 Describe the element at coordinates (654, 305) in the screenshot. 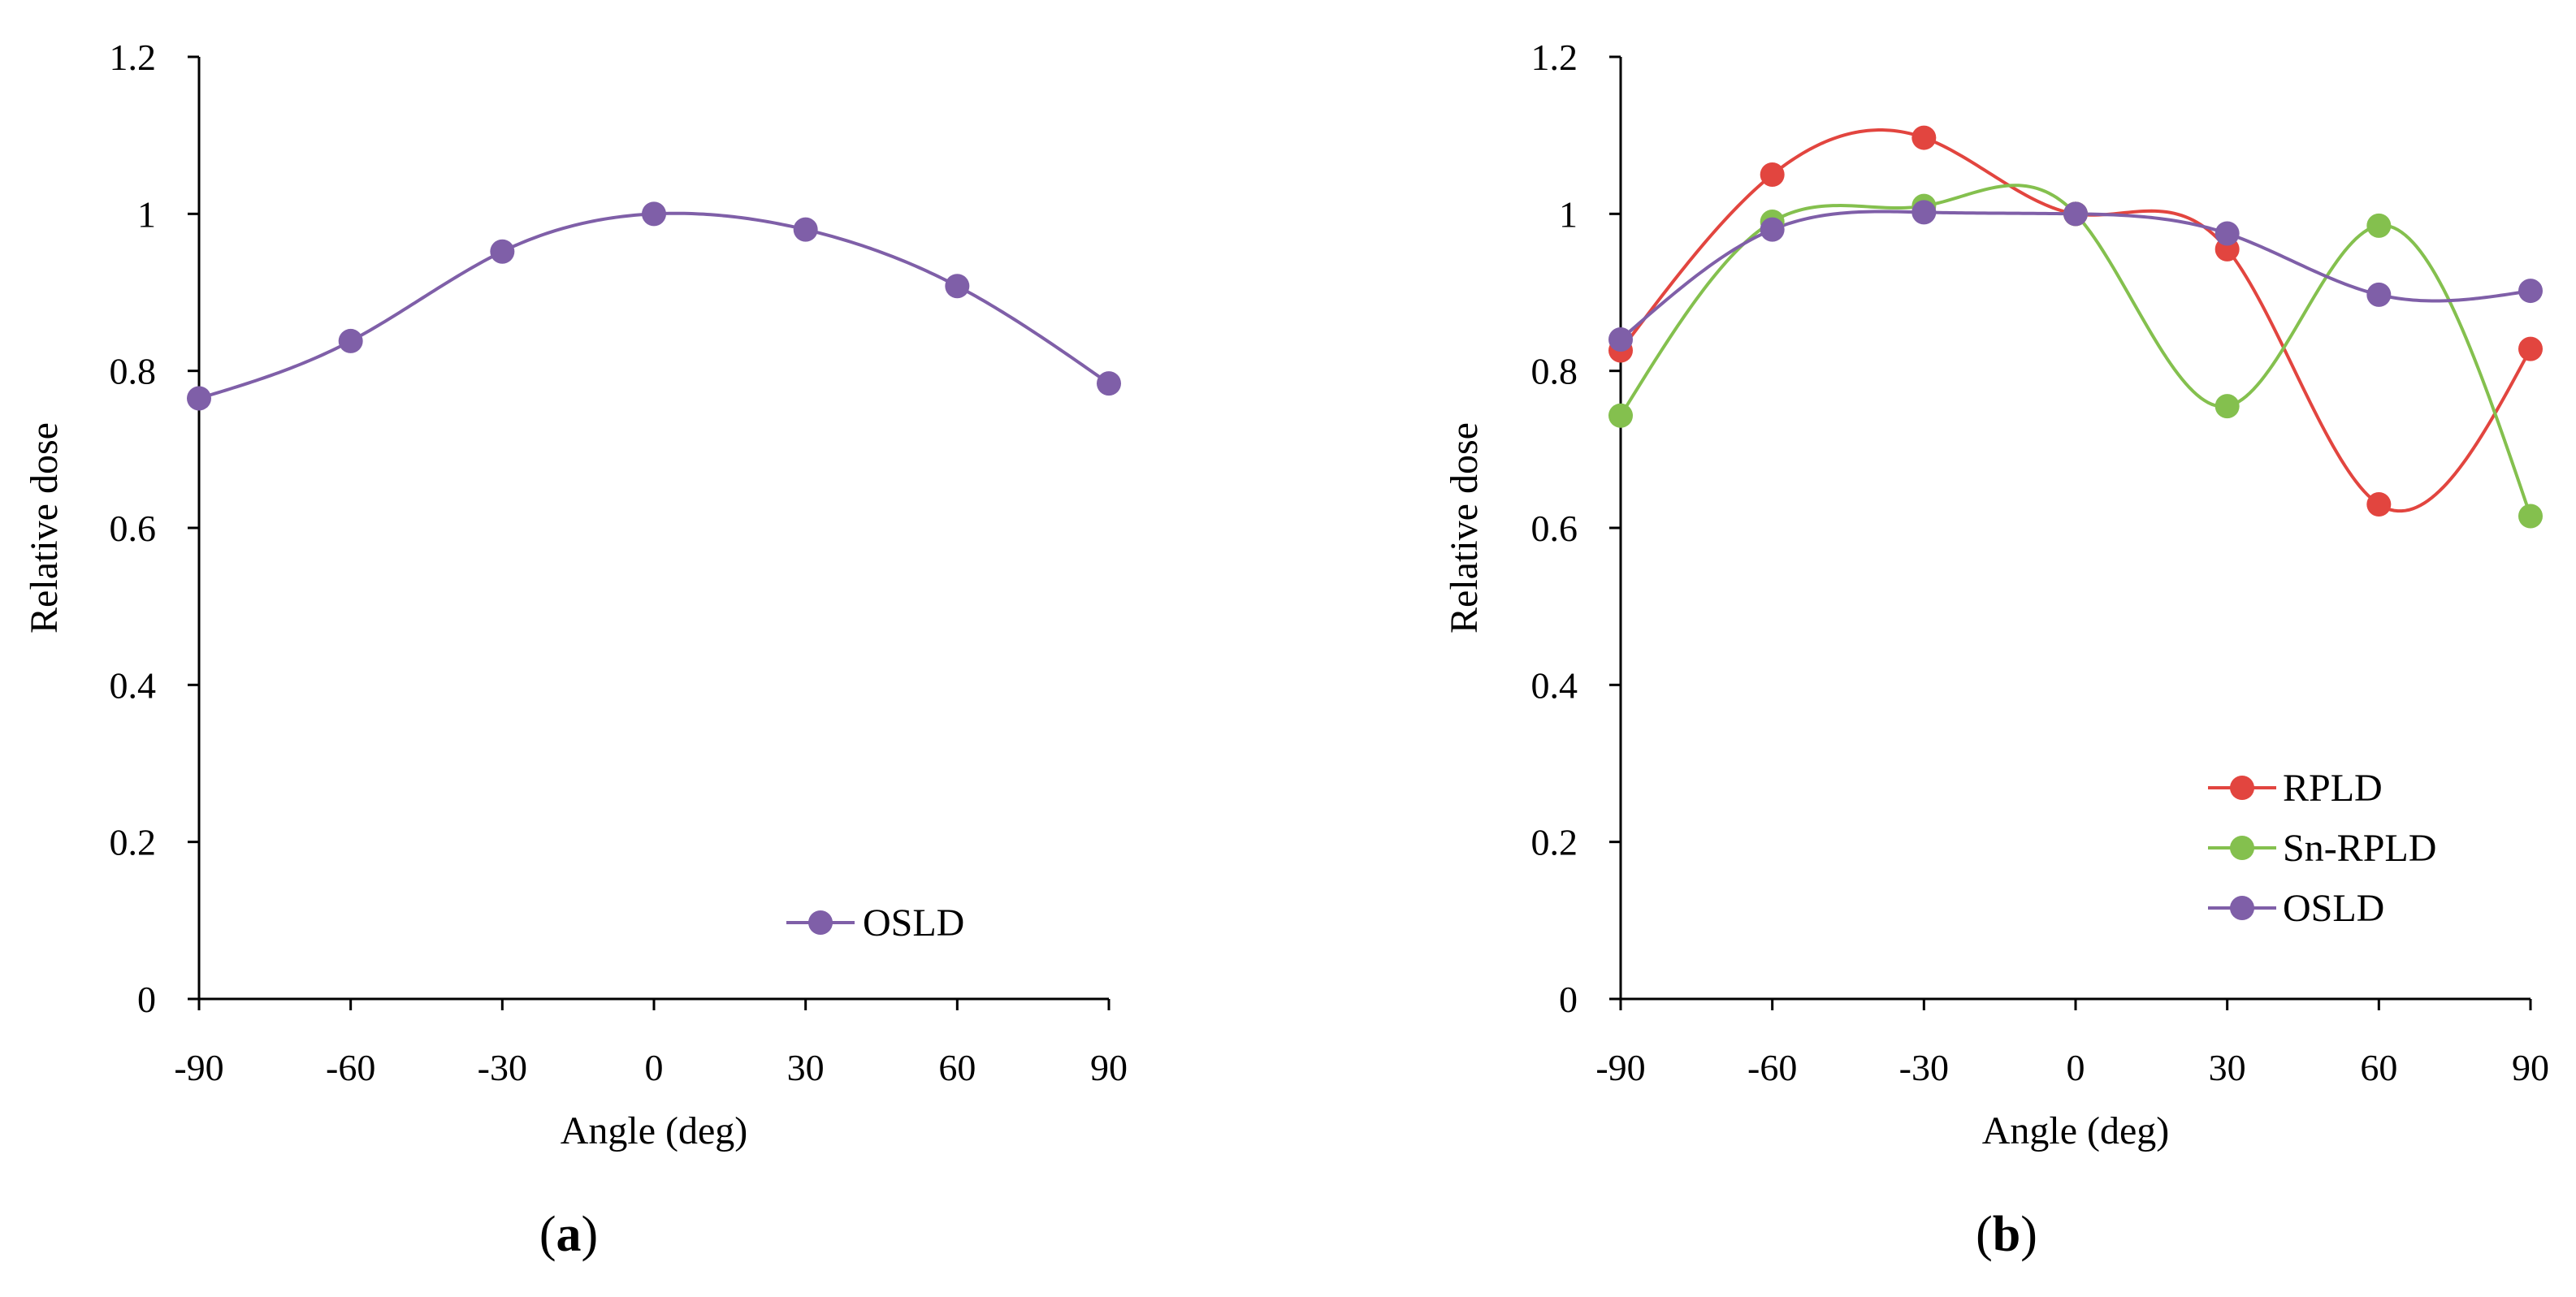

I see `series-line-osld` at that location.